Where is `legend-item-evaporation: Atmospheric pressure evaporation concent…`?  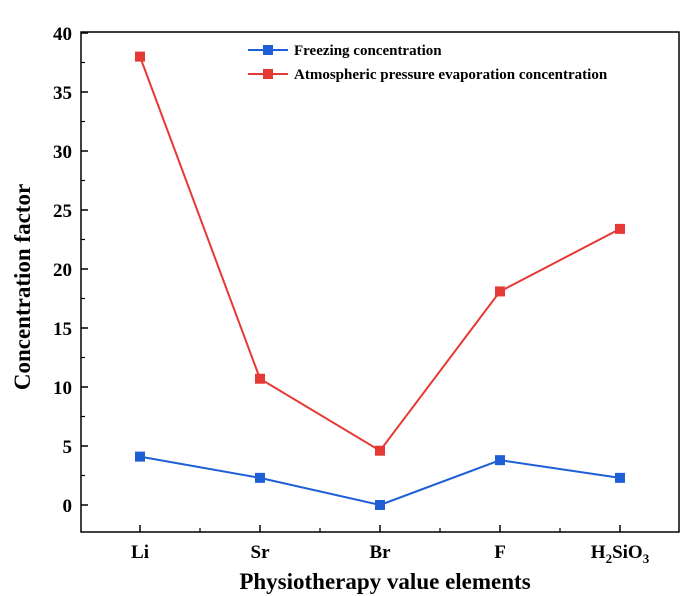
legend-item-evaporation: Atmospheric pressure evaporation concent… is located at coordinates (428, 75).